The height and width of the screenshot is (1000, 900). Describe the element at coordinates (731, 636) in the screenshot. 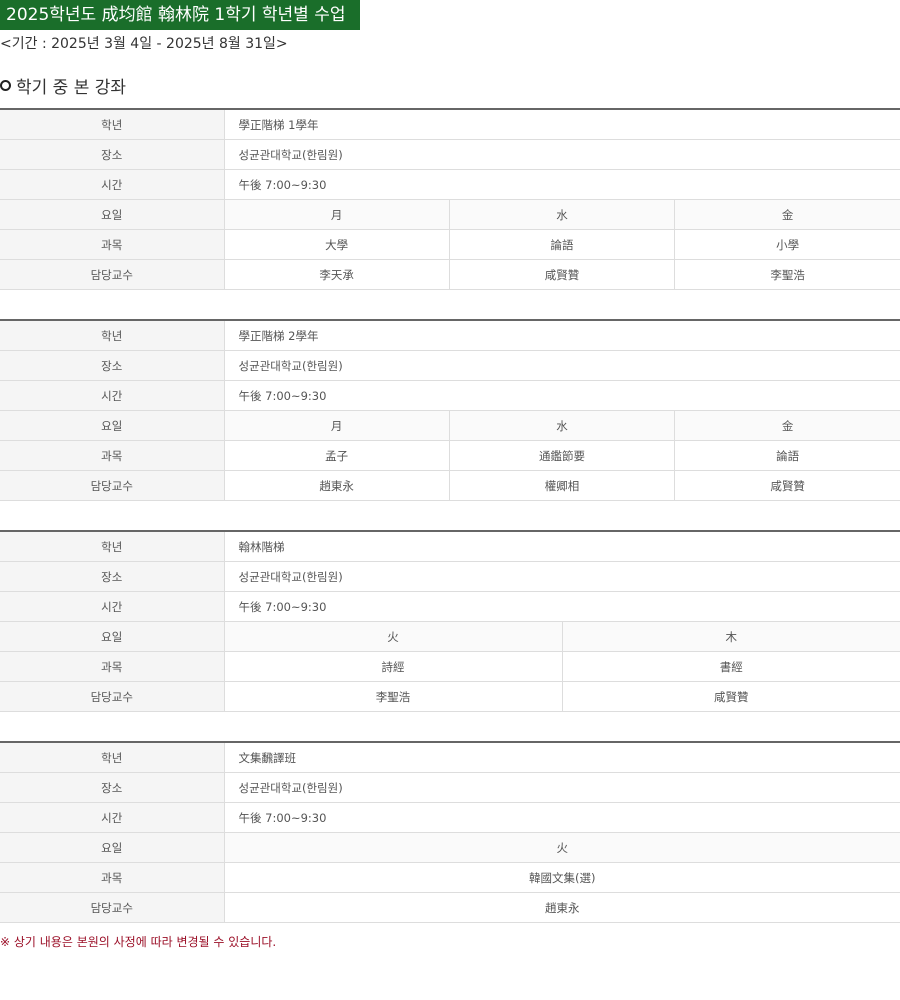

I see `days-cell: 木` at that location.